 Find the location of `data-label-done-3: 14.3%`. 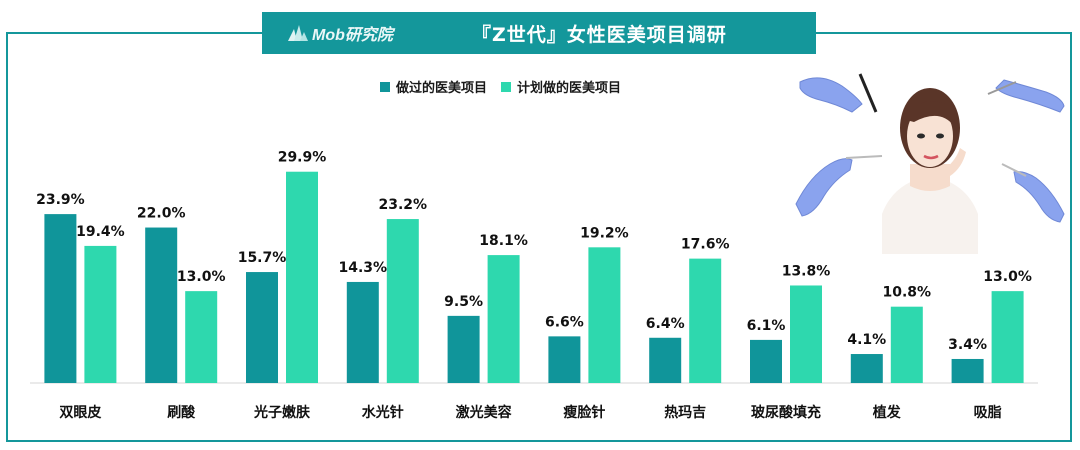

data-label-done-3: 14.3% is located at coordinates (363, 268).